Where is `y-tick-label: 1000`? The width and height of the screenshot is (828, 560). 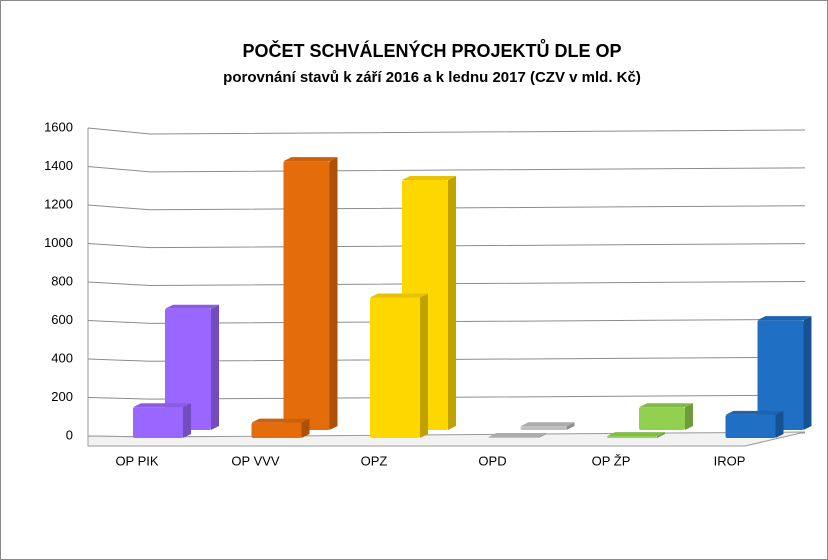
y-tick-label: 1000 is located at coordinates (58, 242).